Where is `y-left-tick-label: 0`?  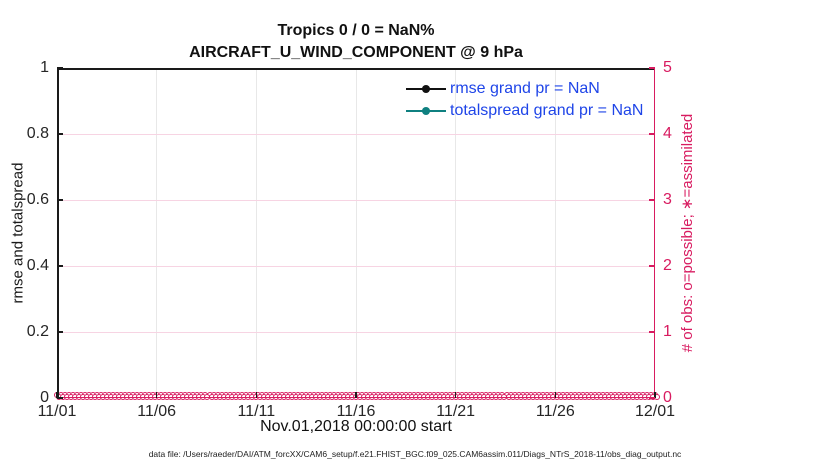 y-left-tick-label: 0 is located at coordinates (44, 397).